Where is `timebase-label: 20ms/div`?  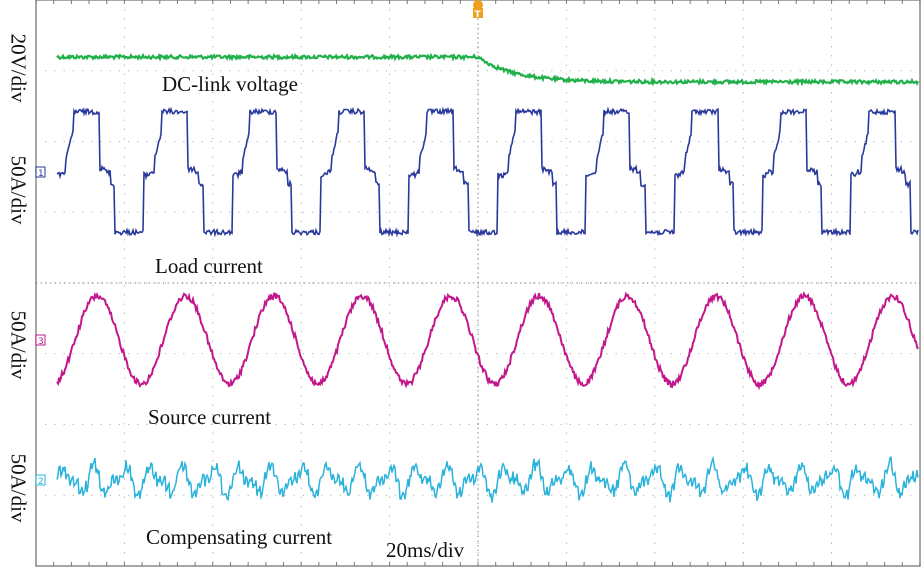
timebase-label: 20ms/div is located at coordinates (425, 550).